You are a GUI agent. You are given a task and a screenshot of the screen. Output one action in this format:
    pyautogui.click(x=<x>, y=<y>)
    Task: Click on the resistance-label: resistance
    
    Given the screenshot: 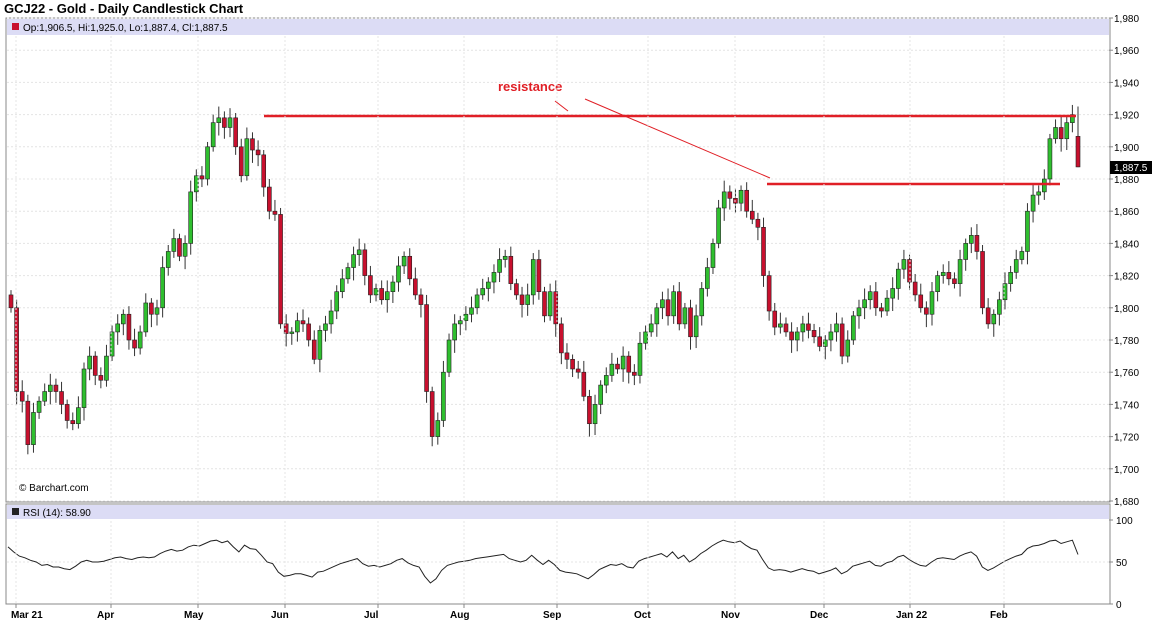 What is the action you would take?
    pyautogui.click(x=530, y=86)
    